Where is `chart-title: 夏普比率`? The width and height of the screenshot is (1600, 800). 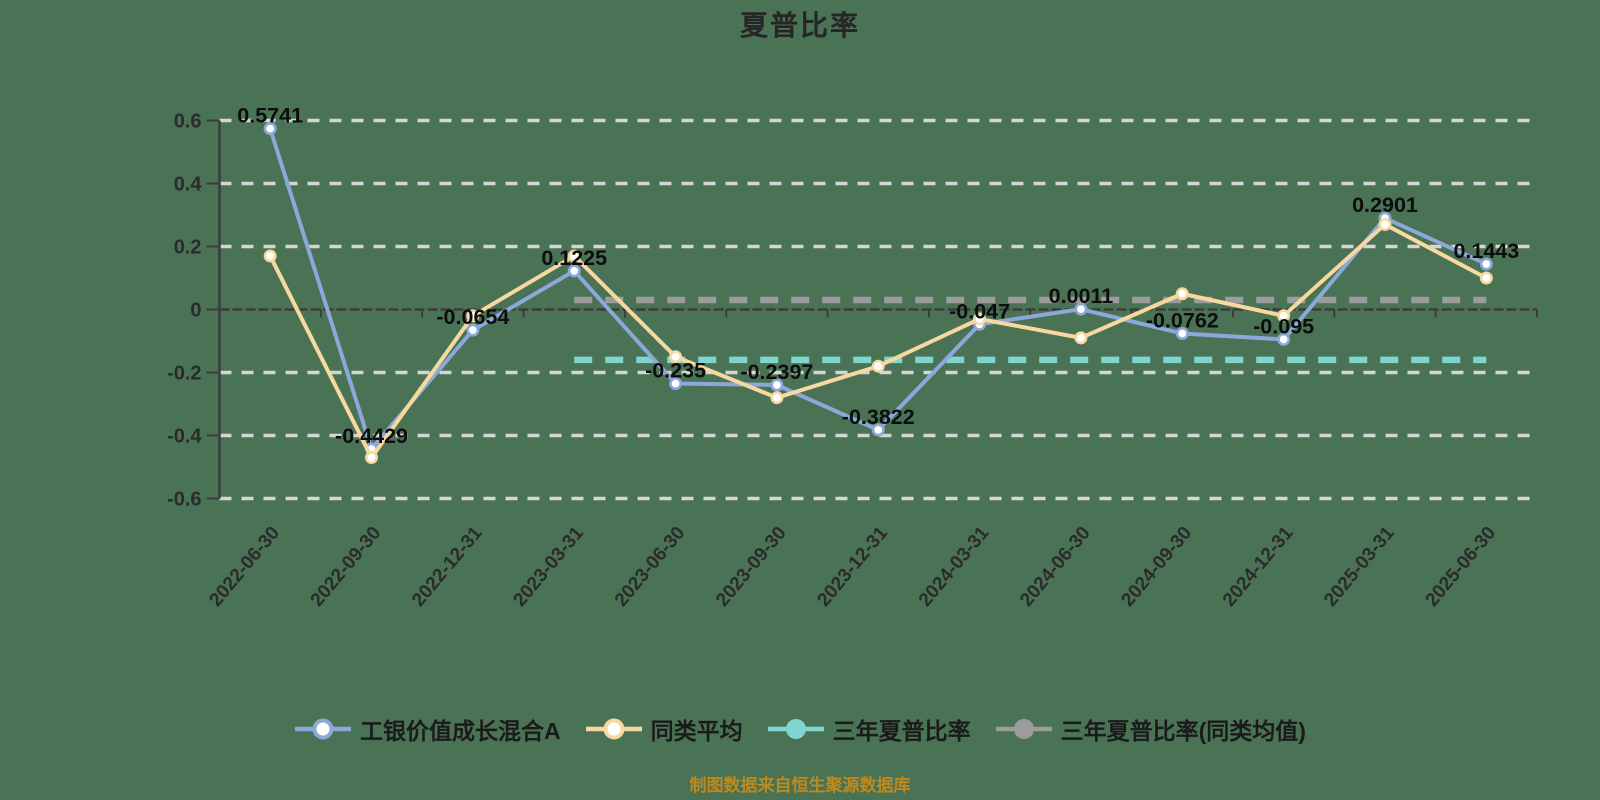 chart-title: 夏普比率 is located at coordinates (799, 25).